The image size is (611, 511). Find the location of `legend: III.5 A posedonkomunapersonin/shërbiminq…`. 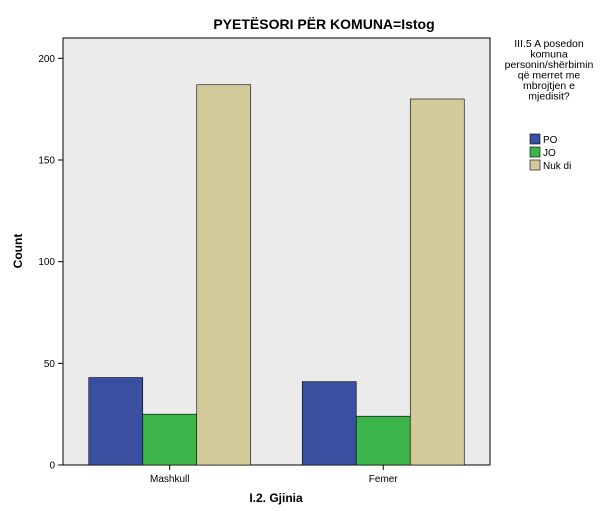

legend: III.5 A posedonkomunapersonin/shërbiminq… is located at coordinates (549, 105).